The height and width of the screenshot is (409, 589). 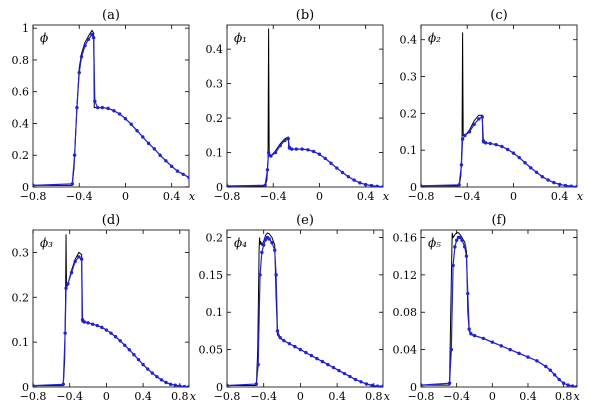 I want to click on series-label: ϕ₅, so click(x=434, y=243).